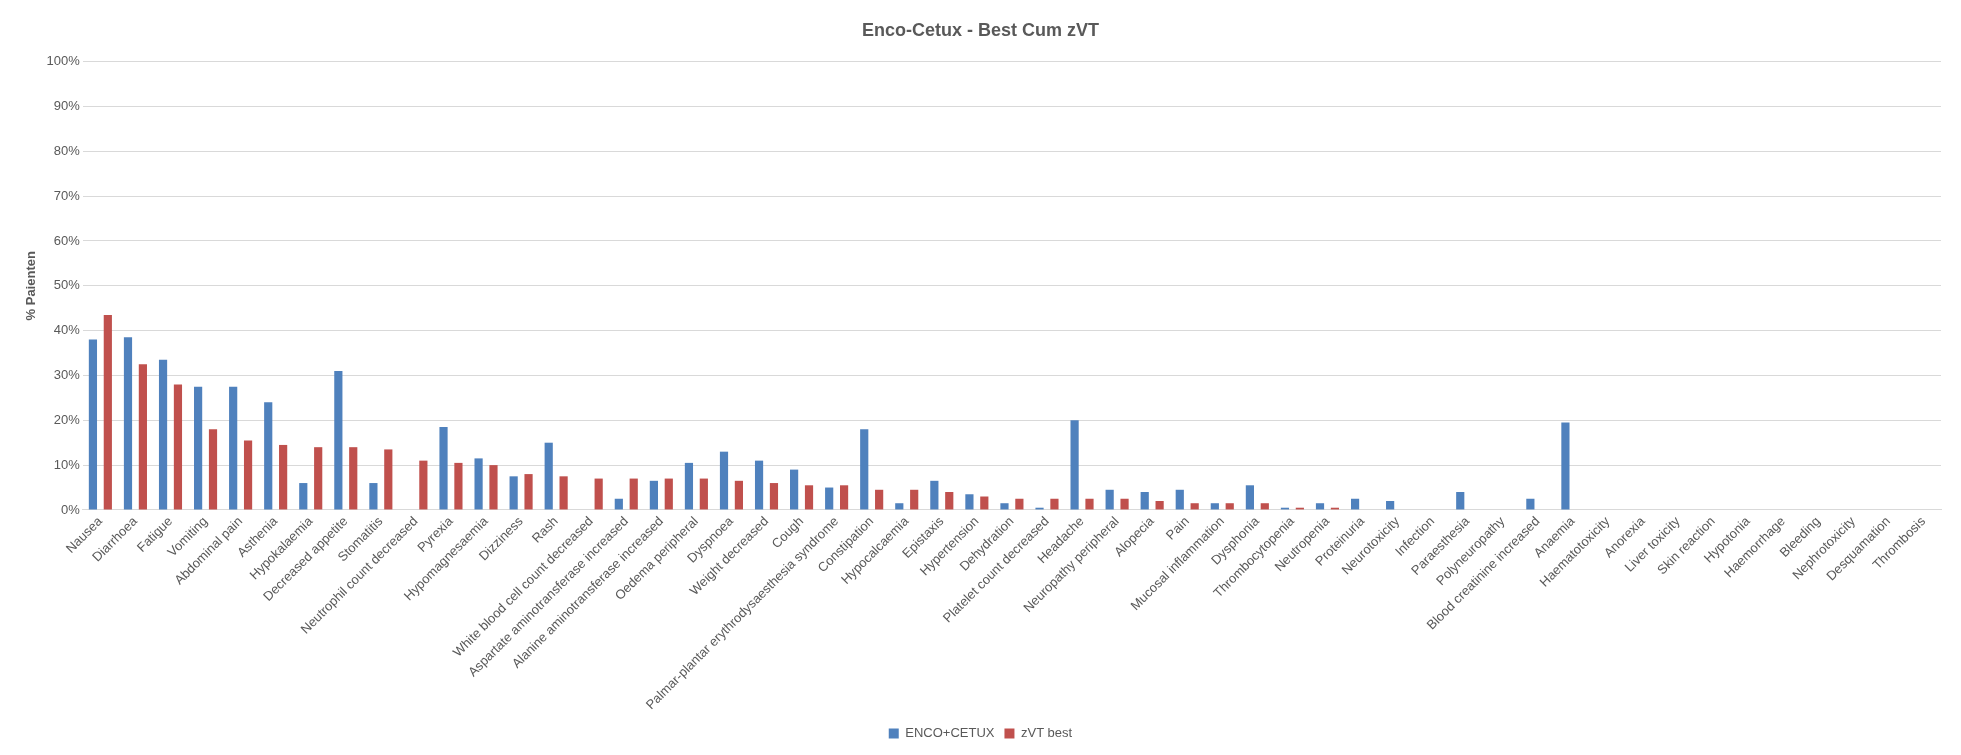  I want to click on chart-title: Enco-Cetux - Best Cum zVT, so click(980, 29).